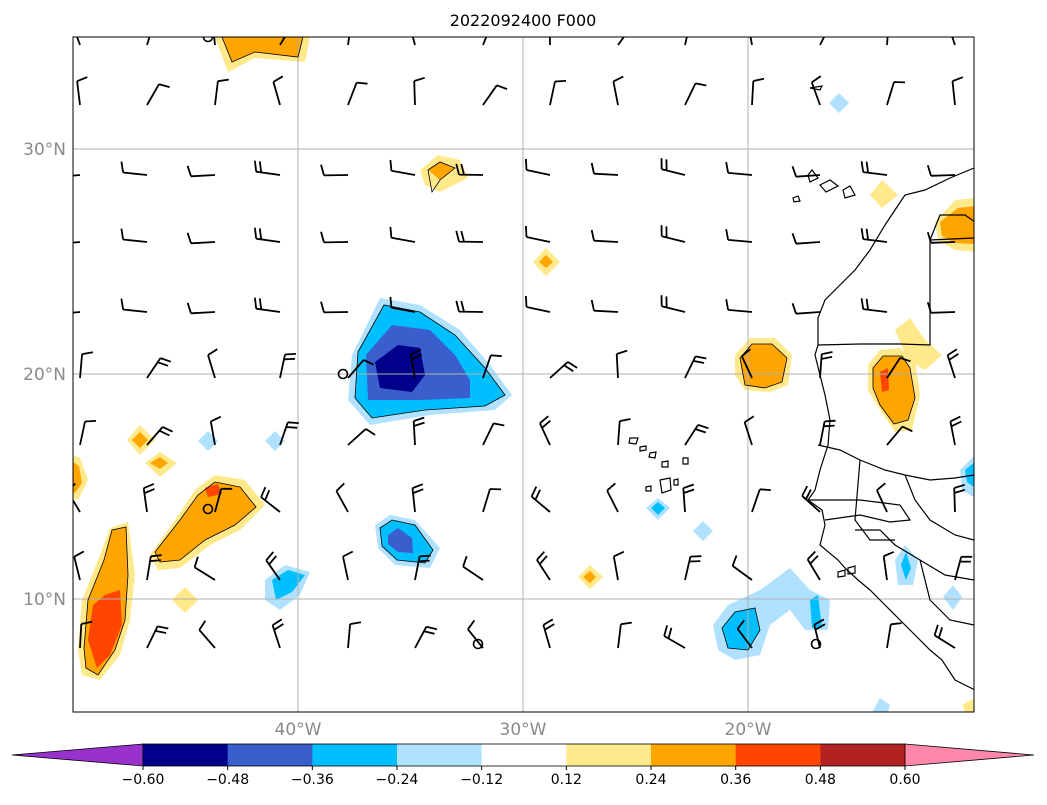 The image size is (1047, 805). I want to click on colorbar-over-arrow, so click(969, 755).